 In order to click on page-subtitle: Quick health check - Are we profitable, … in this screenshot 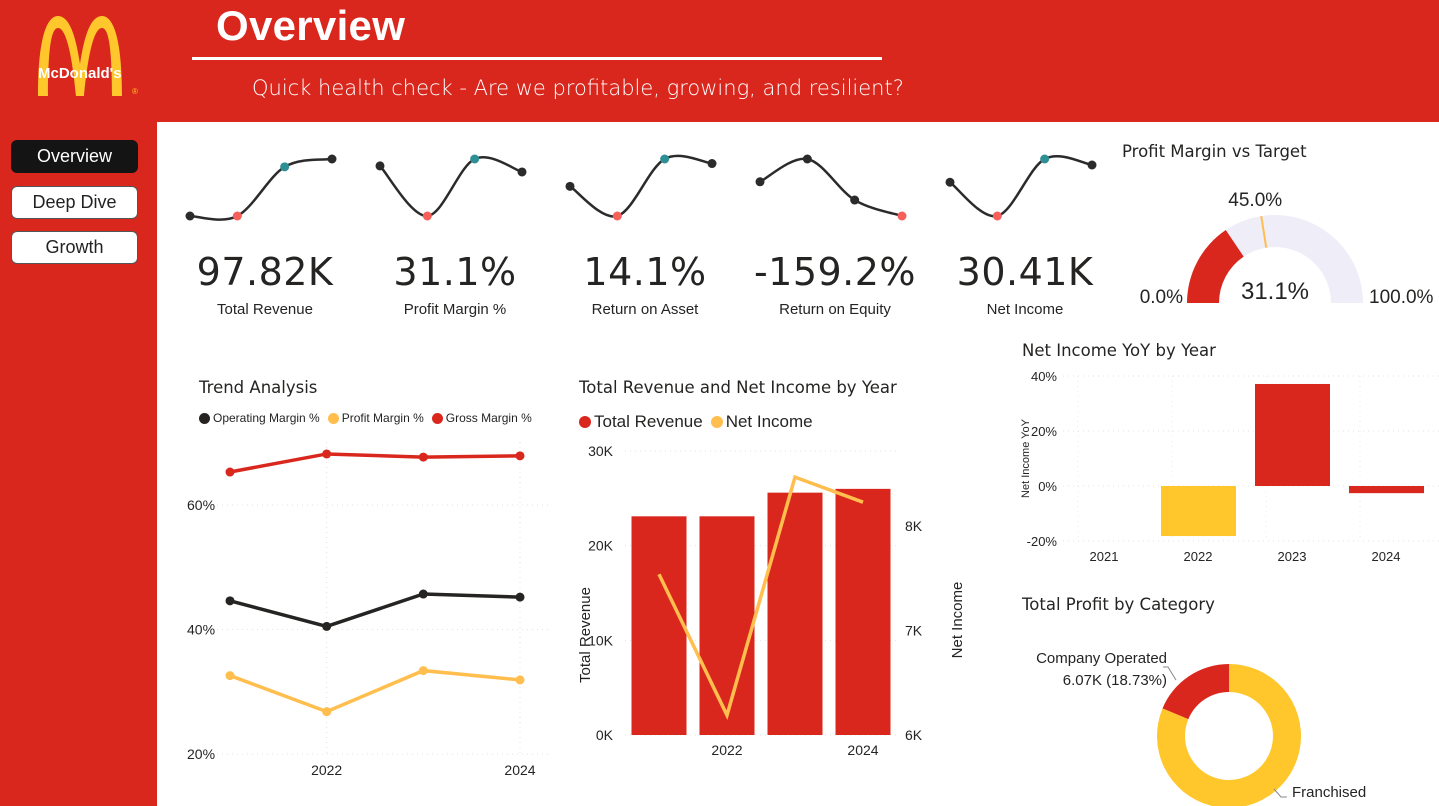, I will do `click(578, 88)`.